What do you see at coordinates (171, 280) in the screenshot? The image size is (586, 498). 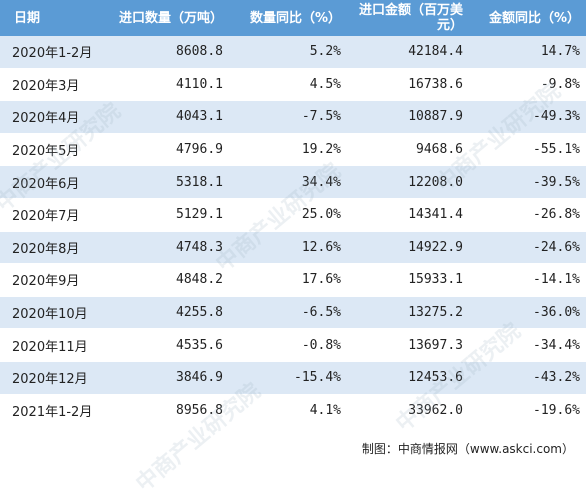 I see `cell-import-quantity: 4848.2` at bounding box center [171, 280].